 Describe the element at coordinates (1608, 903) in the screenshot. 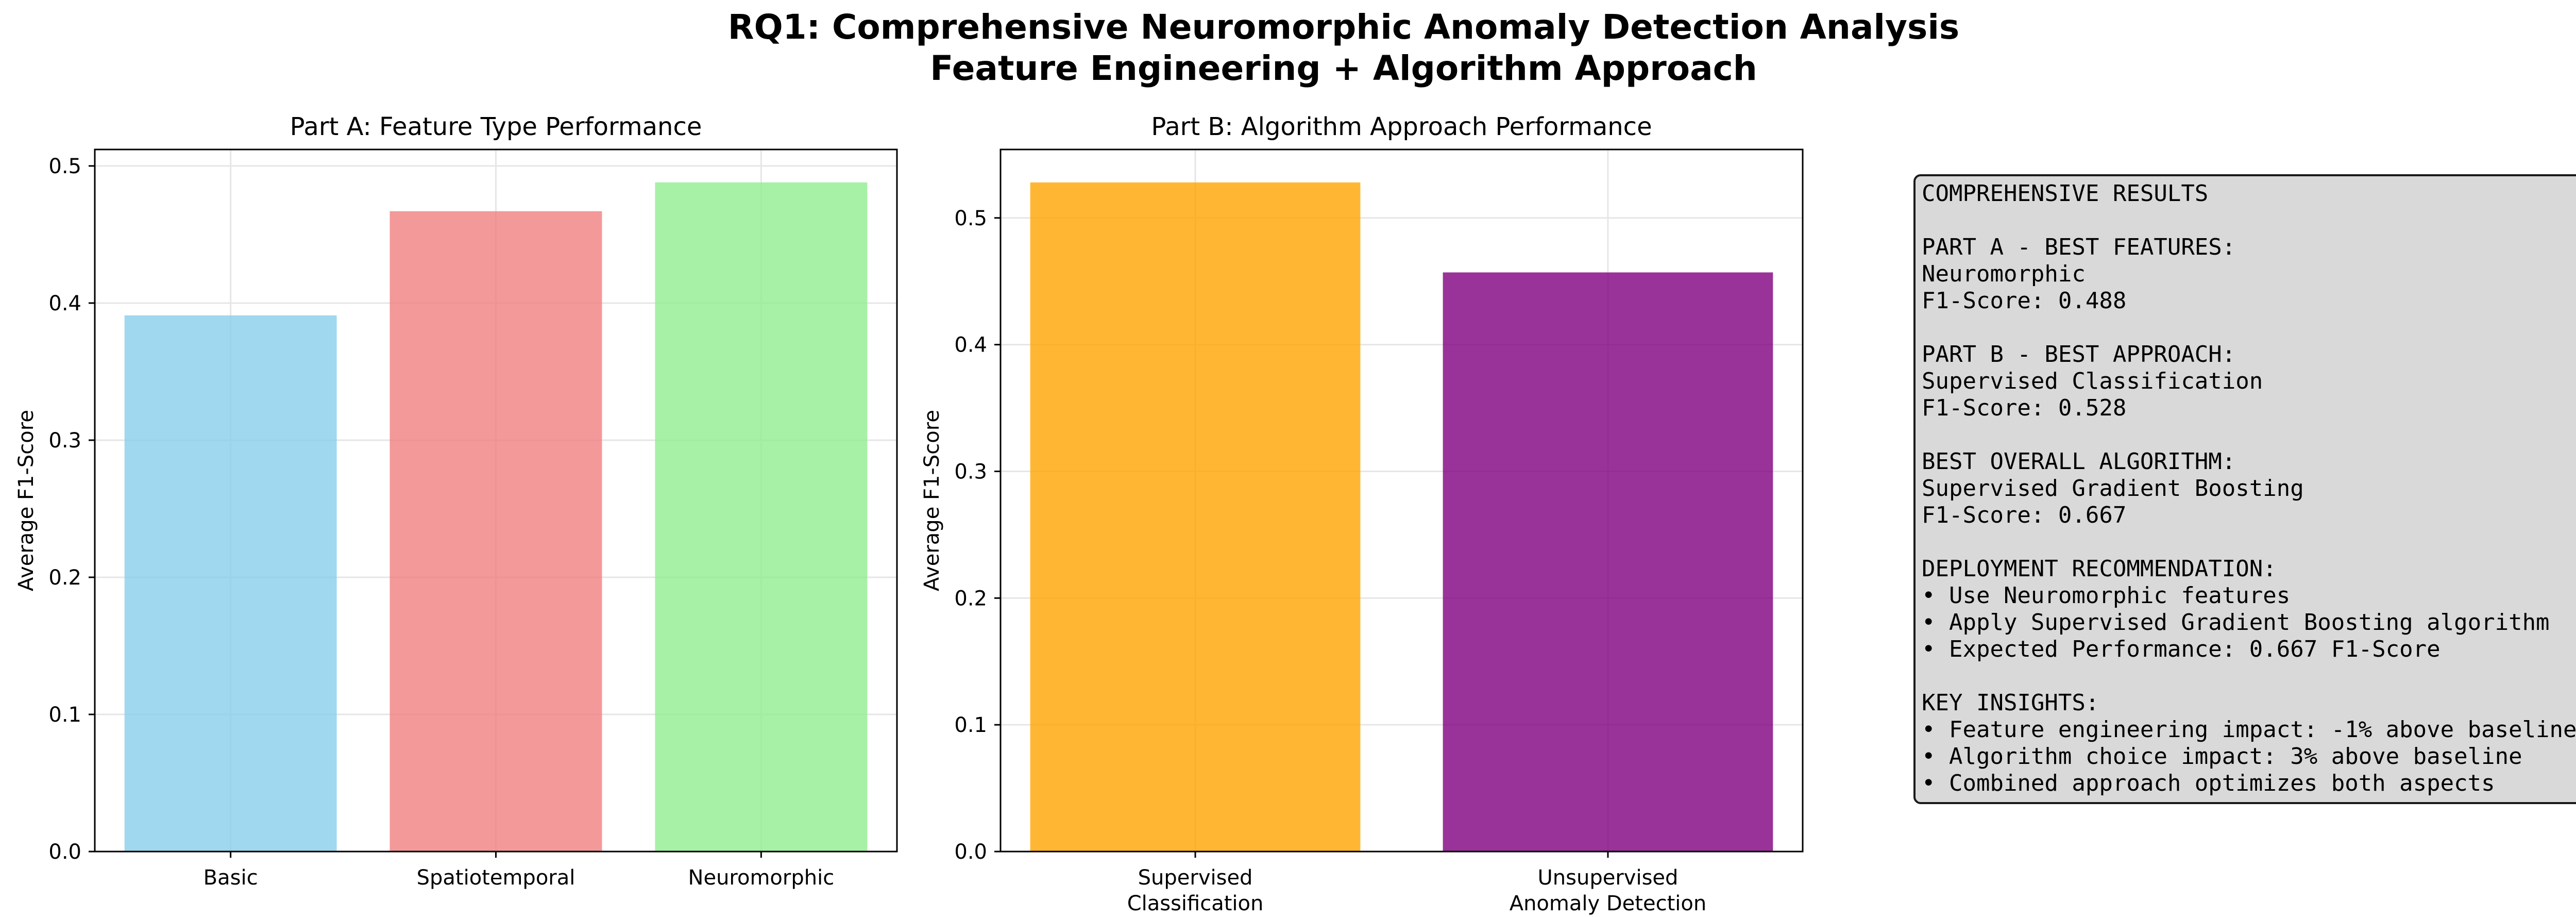

I see `x-tick-label-line: Anomaly Detection` at that location.